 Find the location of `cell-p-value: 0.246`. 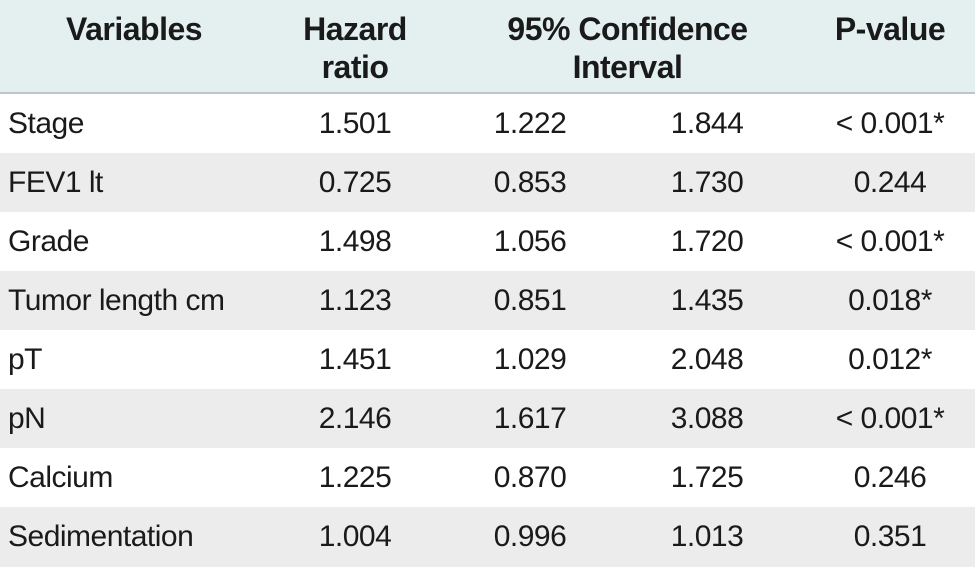

cell-p-value: 0.246 is located at coordinates (890, 477).